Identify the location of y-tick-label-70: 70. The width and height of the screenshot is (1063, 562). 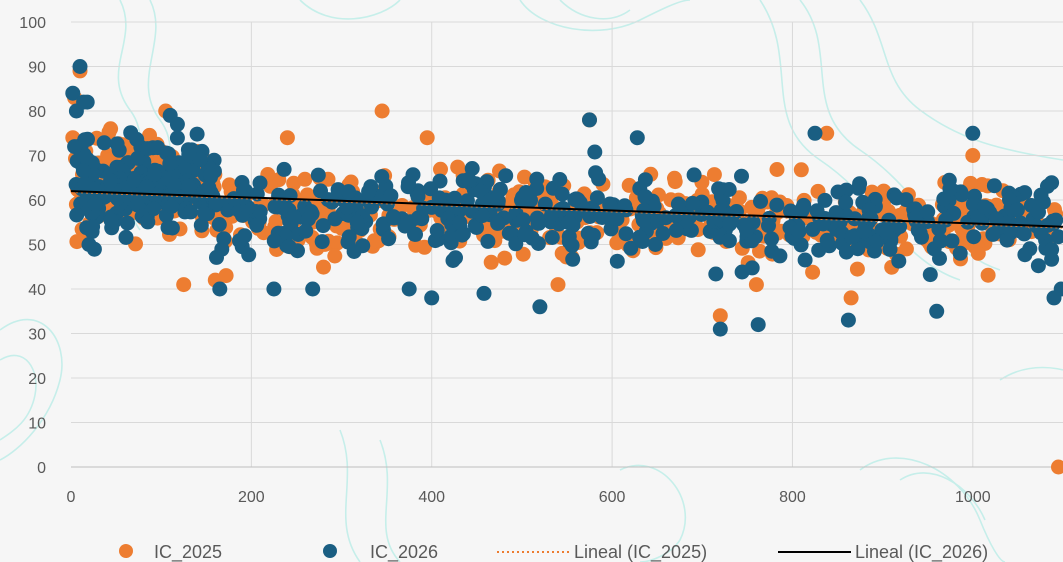
(37, 157).